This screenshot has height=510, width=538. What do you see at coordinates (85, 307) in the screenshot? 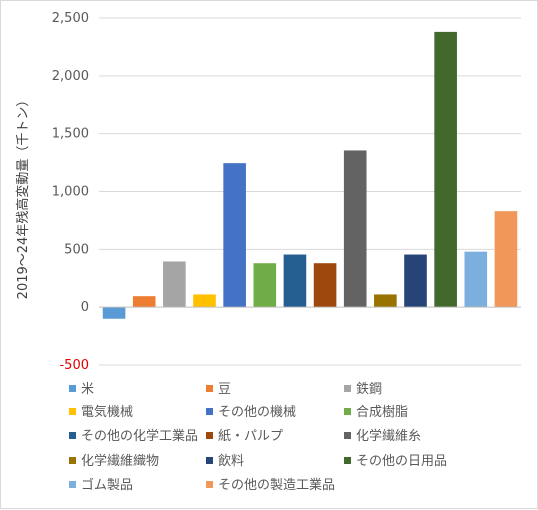
I see `y-tick-label: 0` at bounding box center [85, 307].